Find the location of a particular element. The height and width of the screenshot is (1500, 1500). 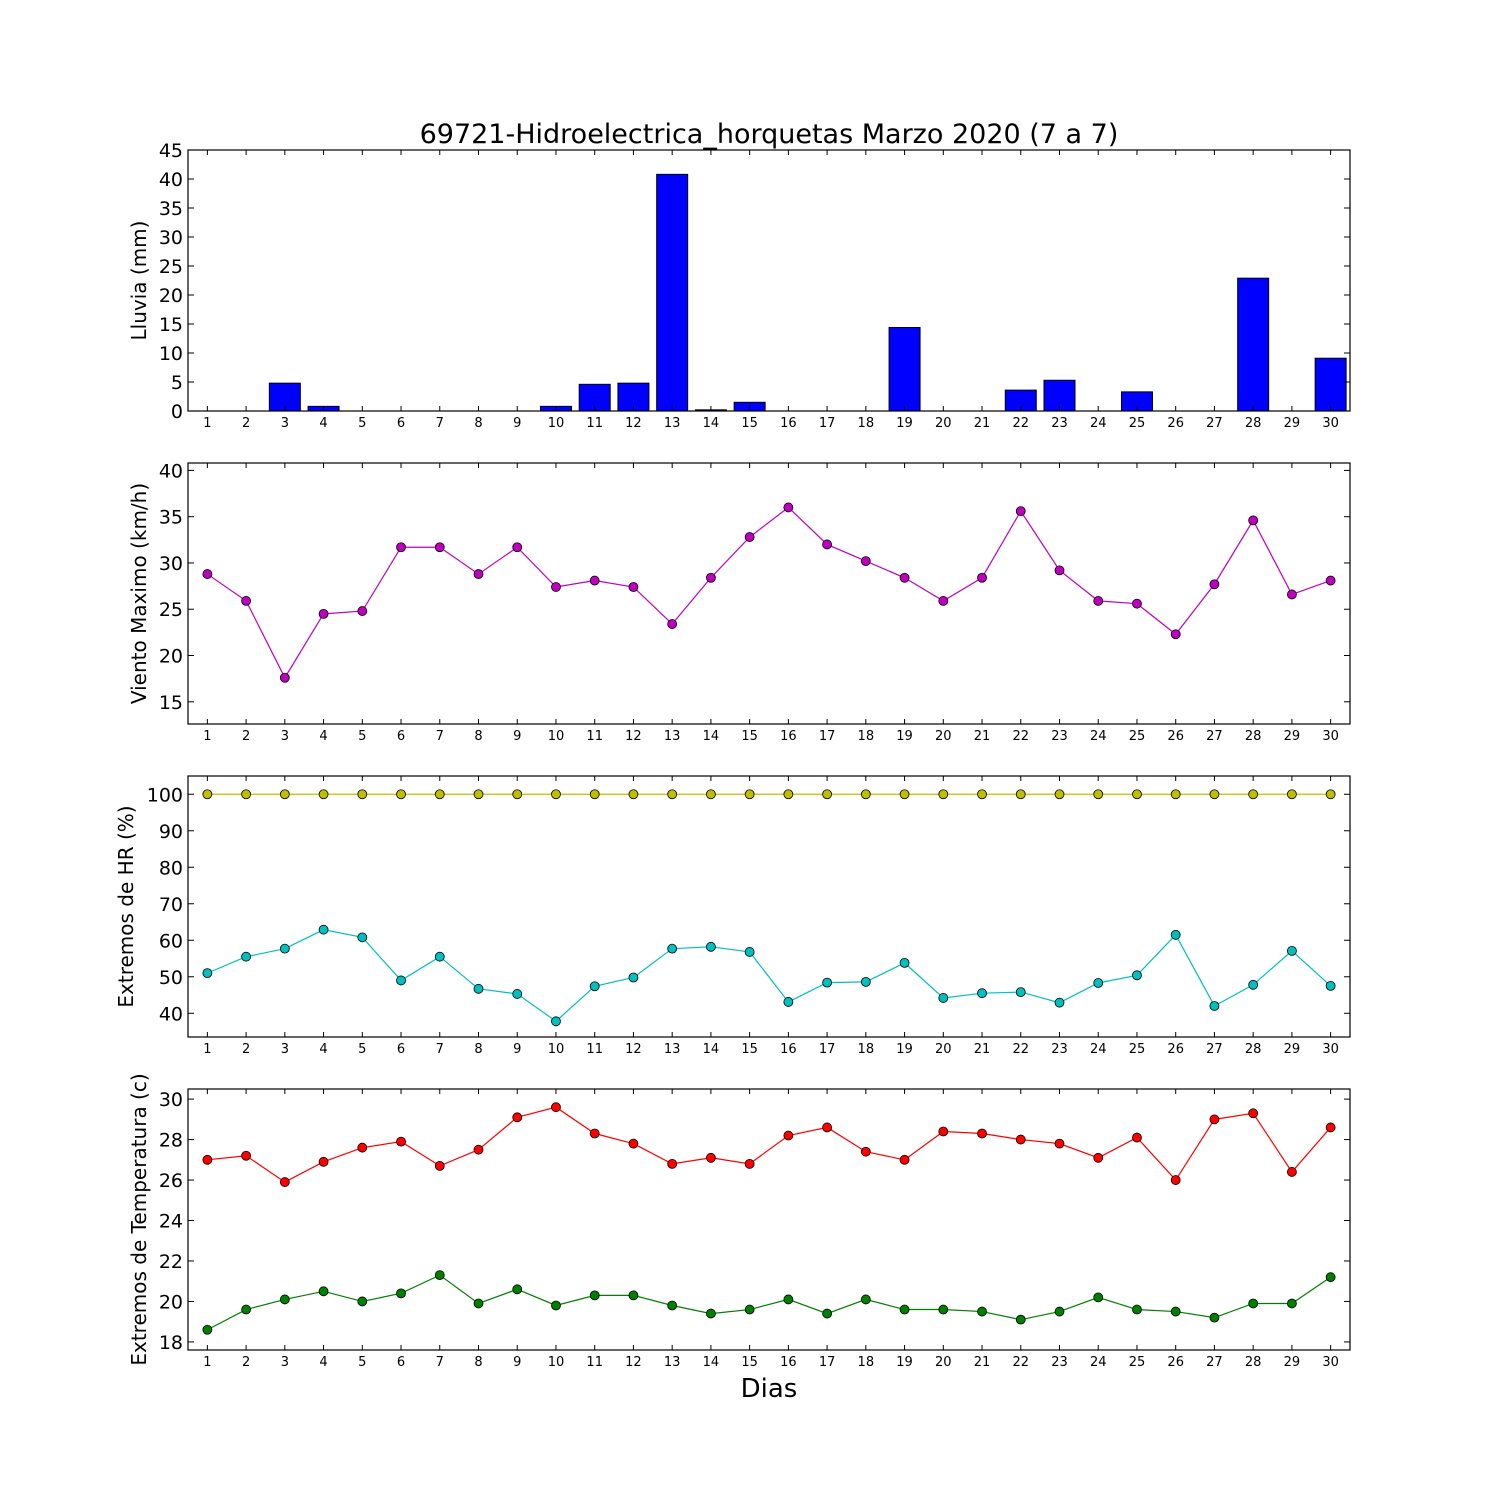

y-tick-label: 15 is located at coordinates (171, 325).